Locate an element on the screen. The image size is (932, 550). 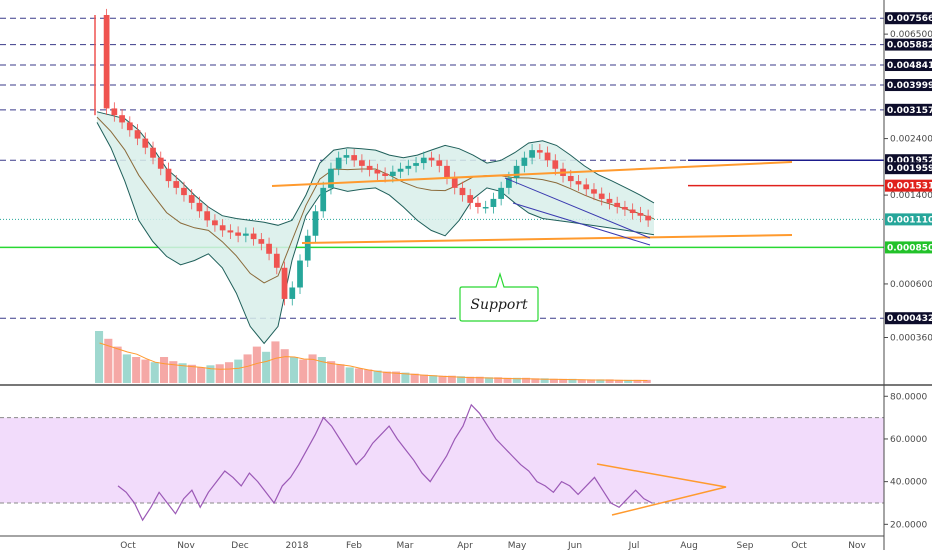
price-tag: 0.00588274 is located at coordinates (908, 44).